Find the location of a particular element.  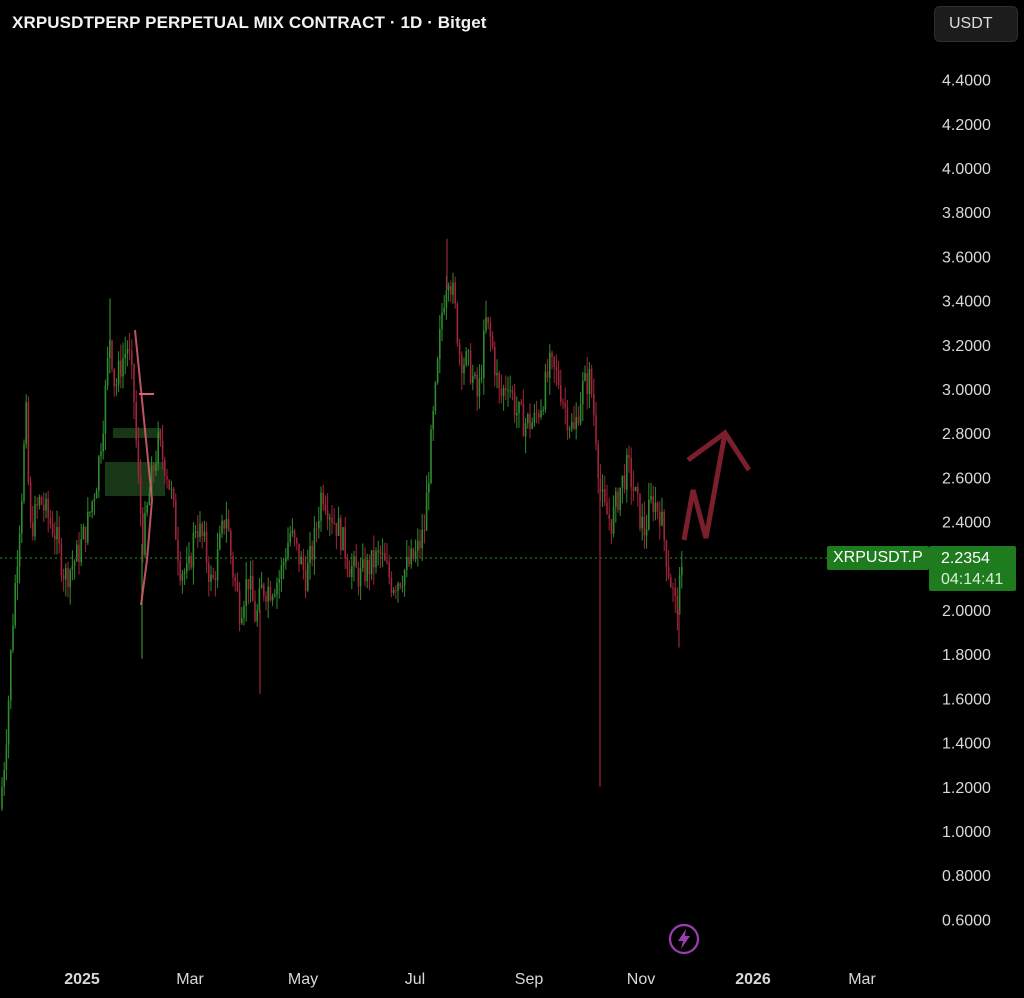

x-tick-label: Jul is located at coordinates (415, 979).